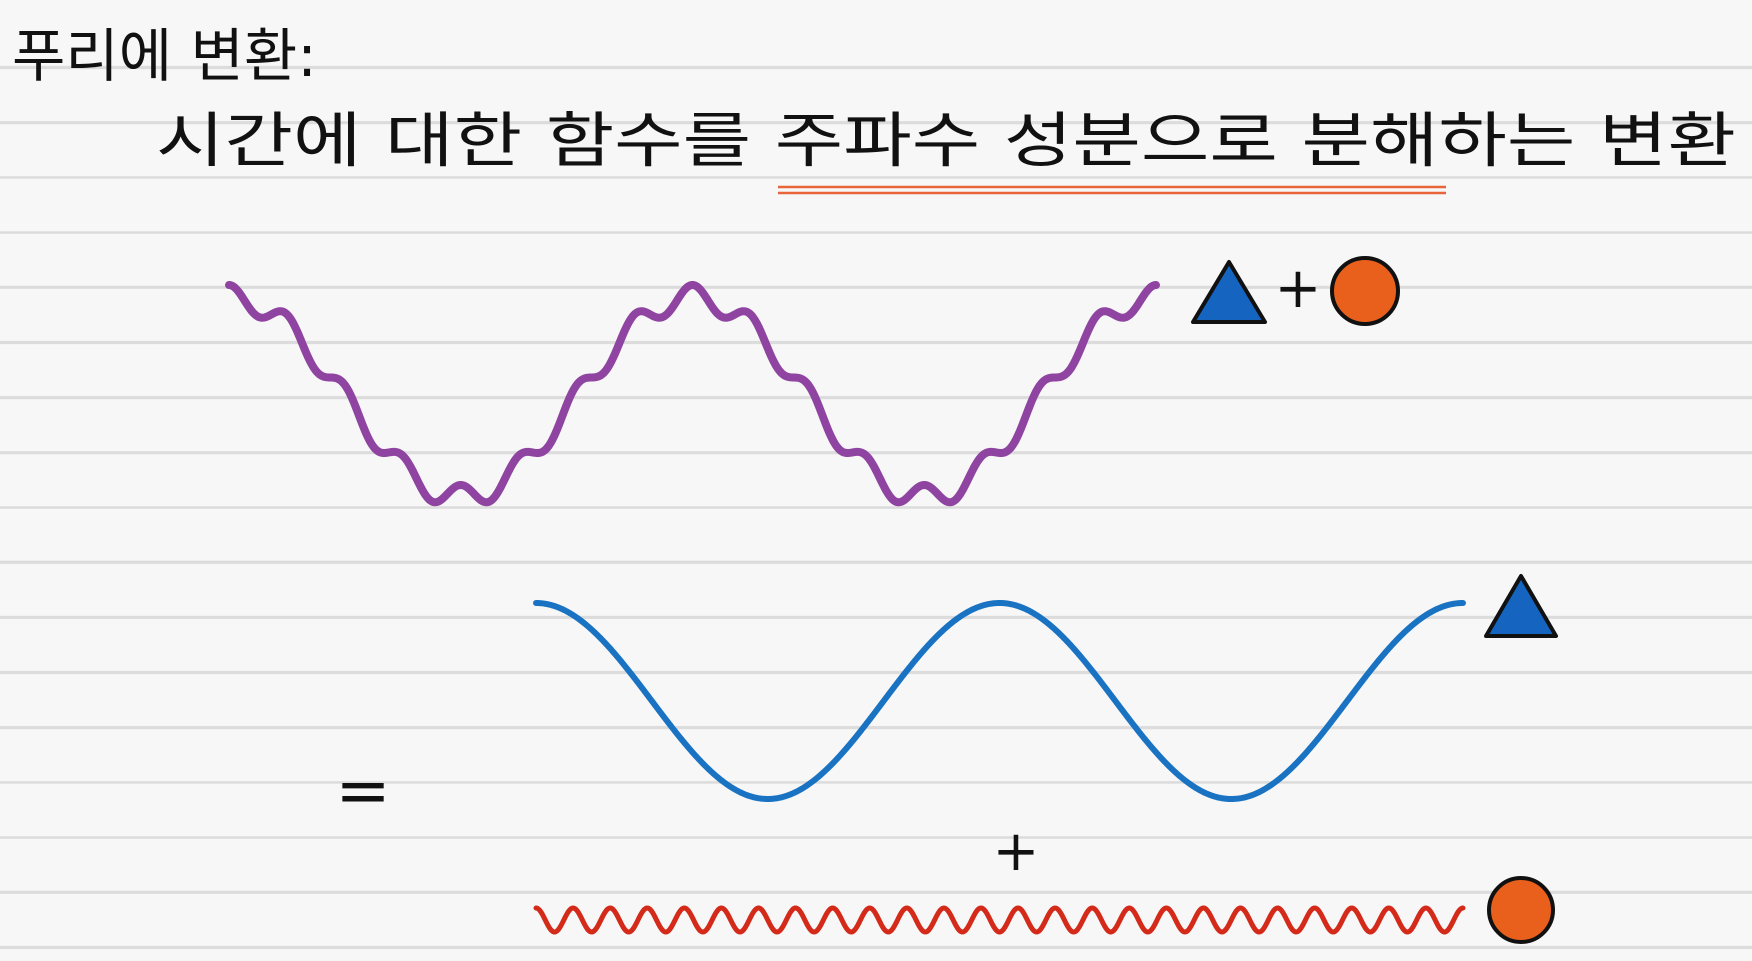 This screenshot has width=1752, height=961. I want to click on combined-wave, so click(692, 394).